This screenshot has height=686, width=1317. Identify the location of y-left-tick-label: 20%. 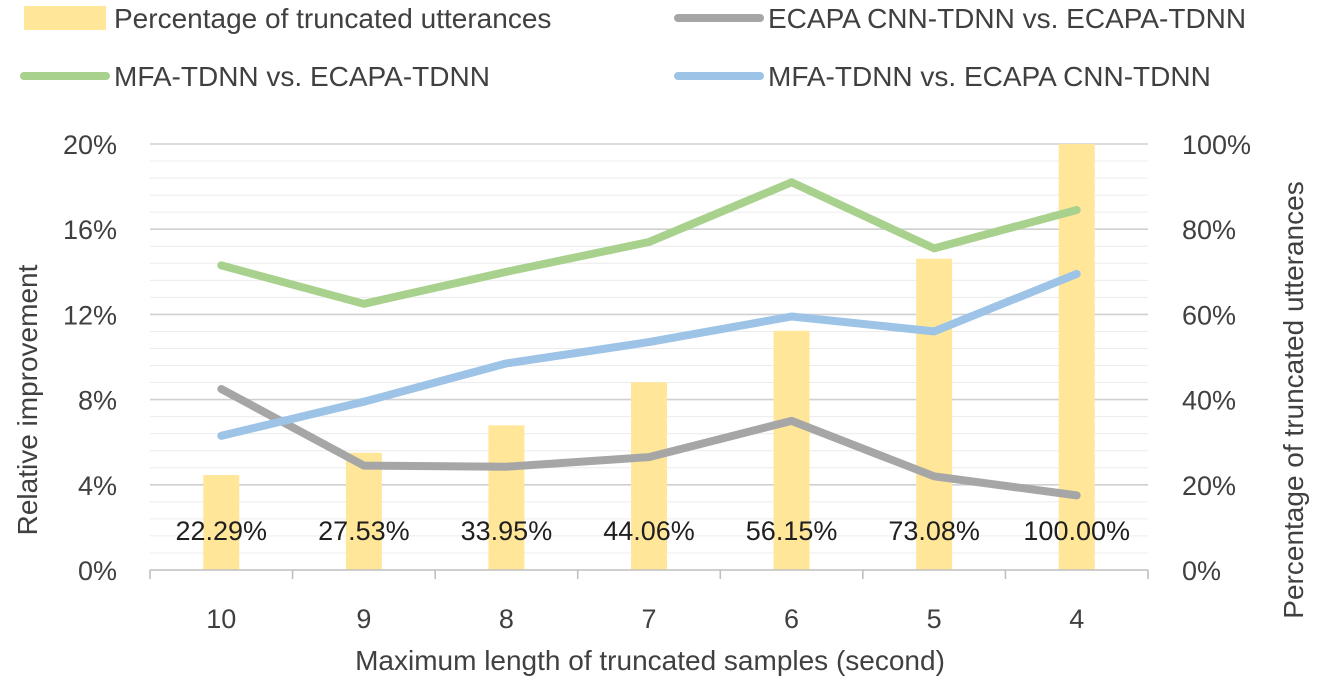
(90, 145).